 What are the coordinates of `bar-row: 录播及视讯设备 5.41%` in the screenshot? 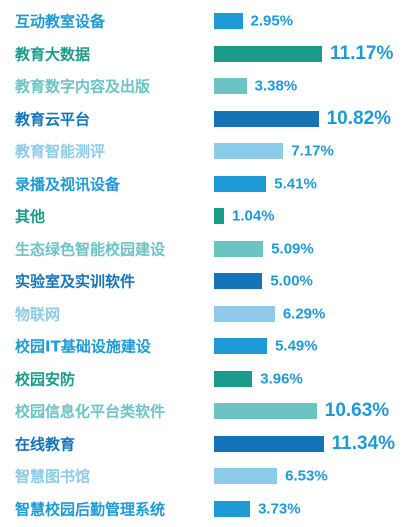 It's located at (202, 184).